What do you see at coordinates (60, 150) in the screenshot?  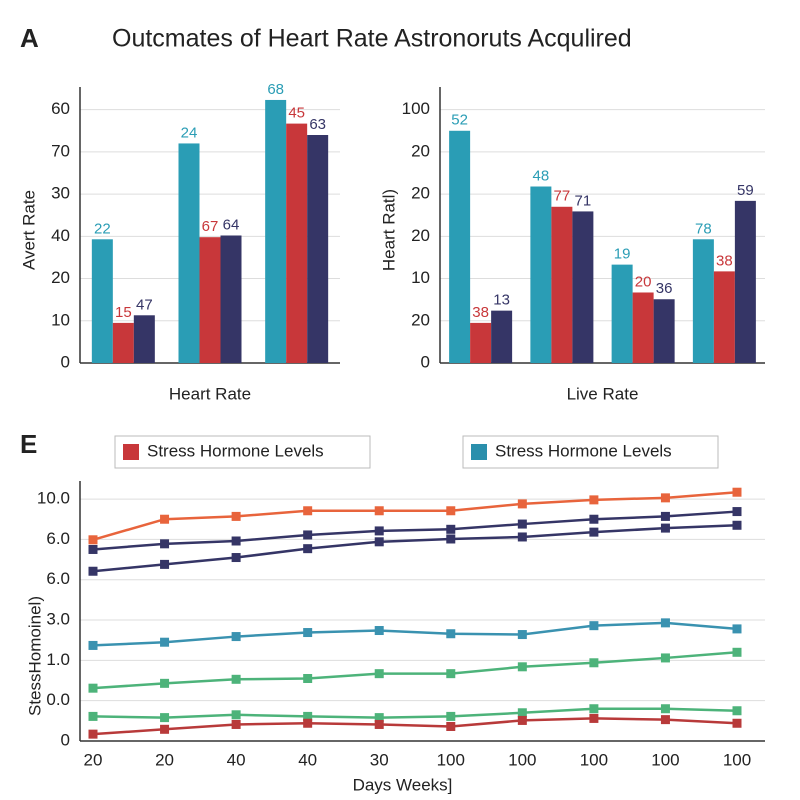 I see `y-tick-label: 70` at bounding box center [60, 150].